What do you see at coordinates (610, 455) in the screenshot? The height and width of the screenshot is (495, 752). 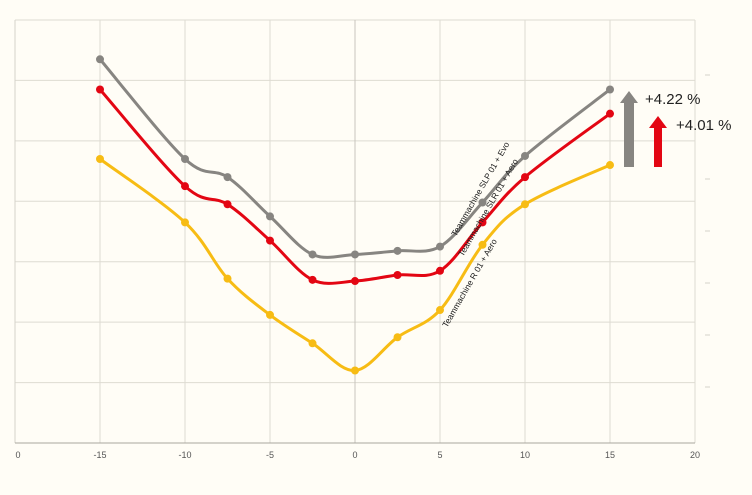 I see `x-tick-label: 15` at bounding box center [610, 455].